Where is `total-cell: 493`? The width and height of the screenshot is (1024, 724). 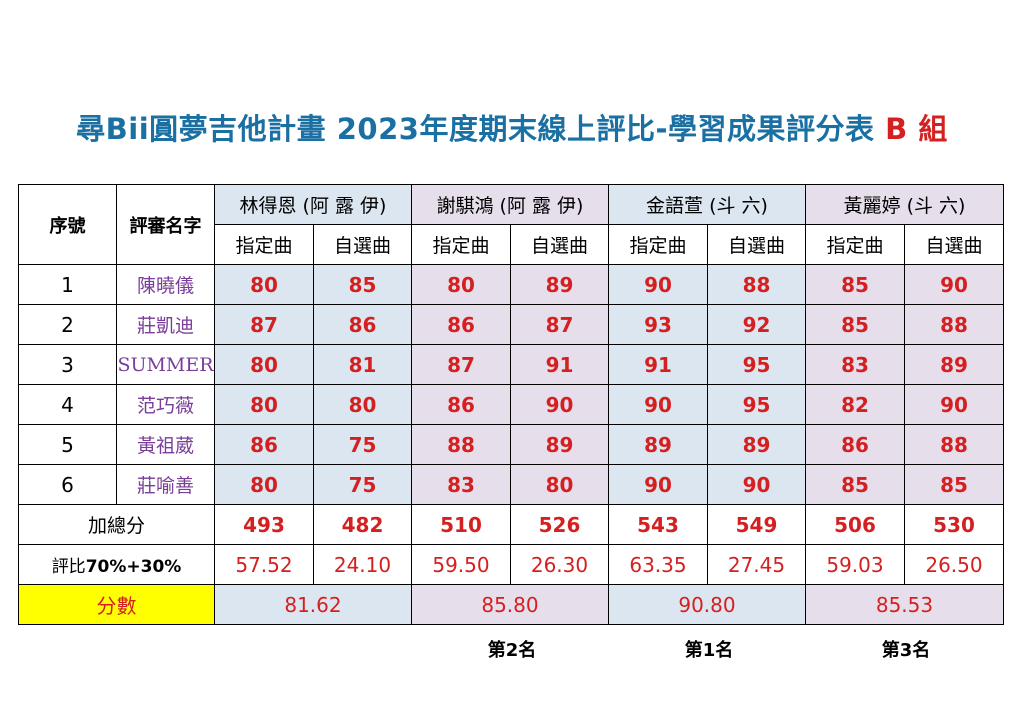 total-cell: 493 is located at coordinates (264, 524).